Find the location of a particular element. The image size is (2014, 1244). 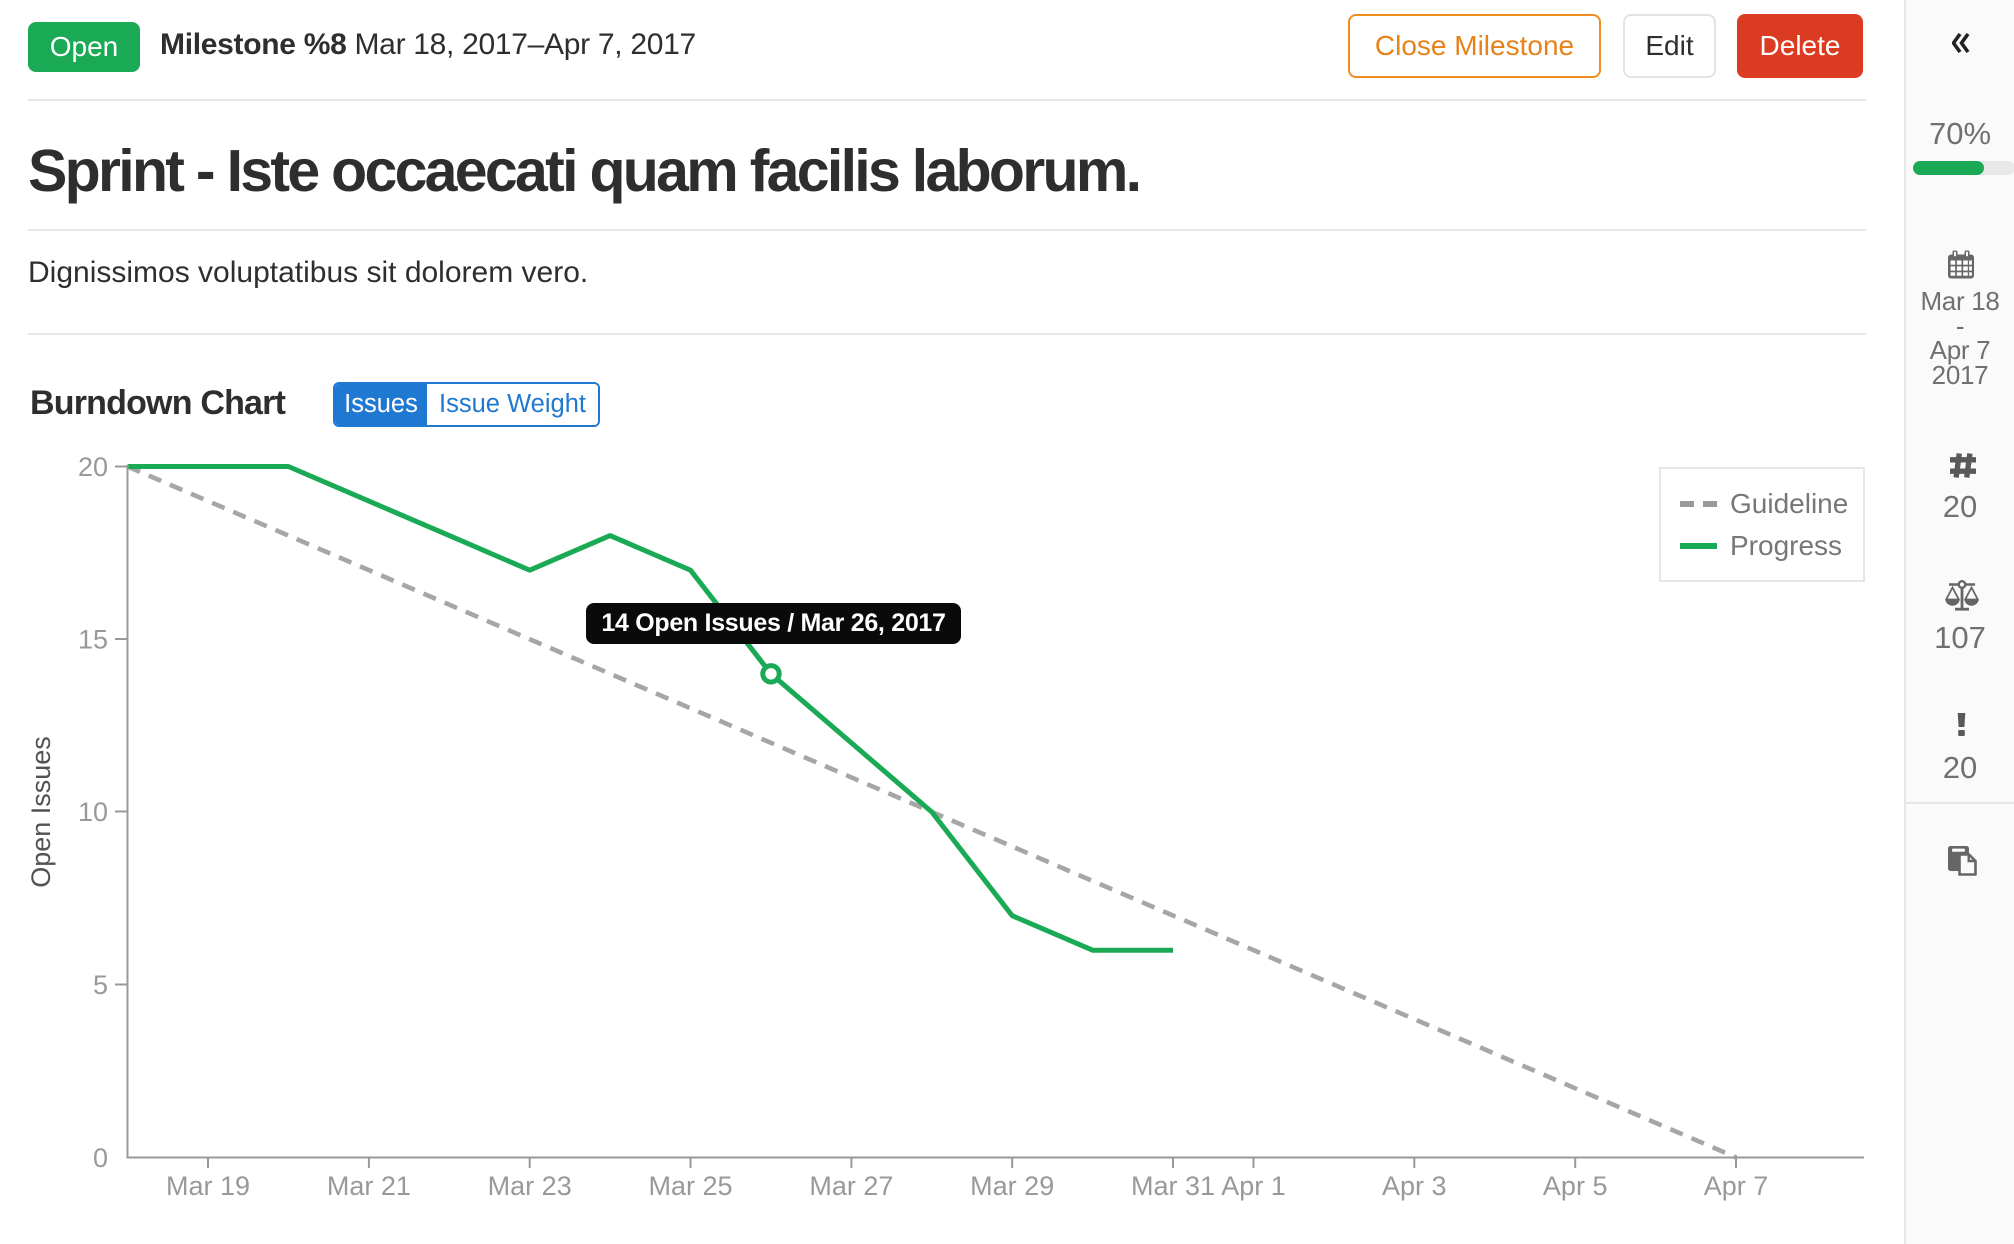

svg-text: Mar 31 is located at coordinates (1173, 1186).